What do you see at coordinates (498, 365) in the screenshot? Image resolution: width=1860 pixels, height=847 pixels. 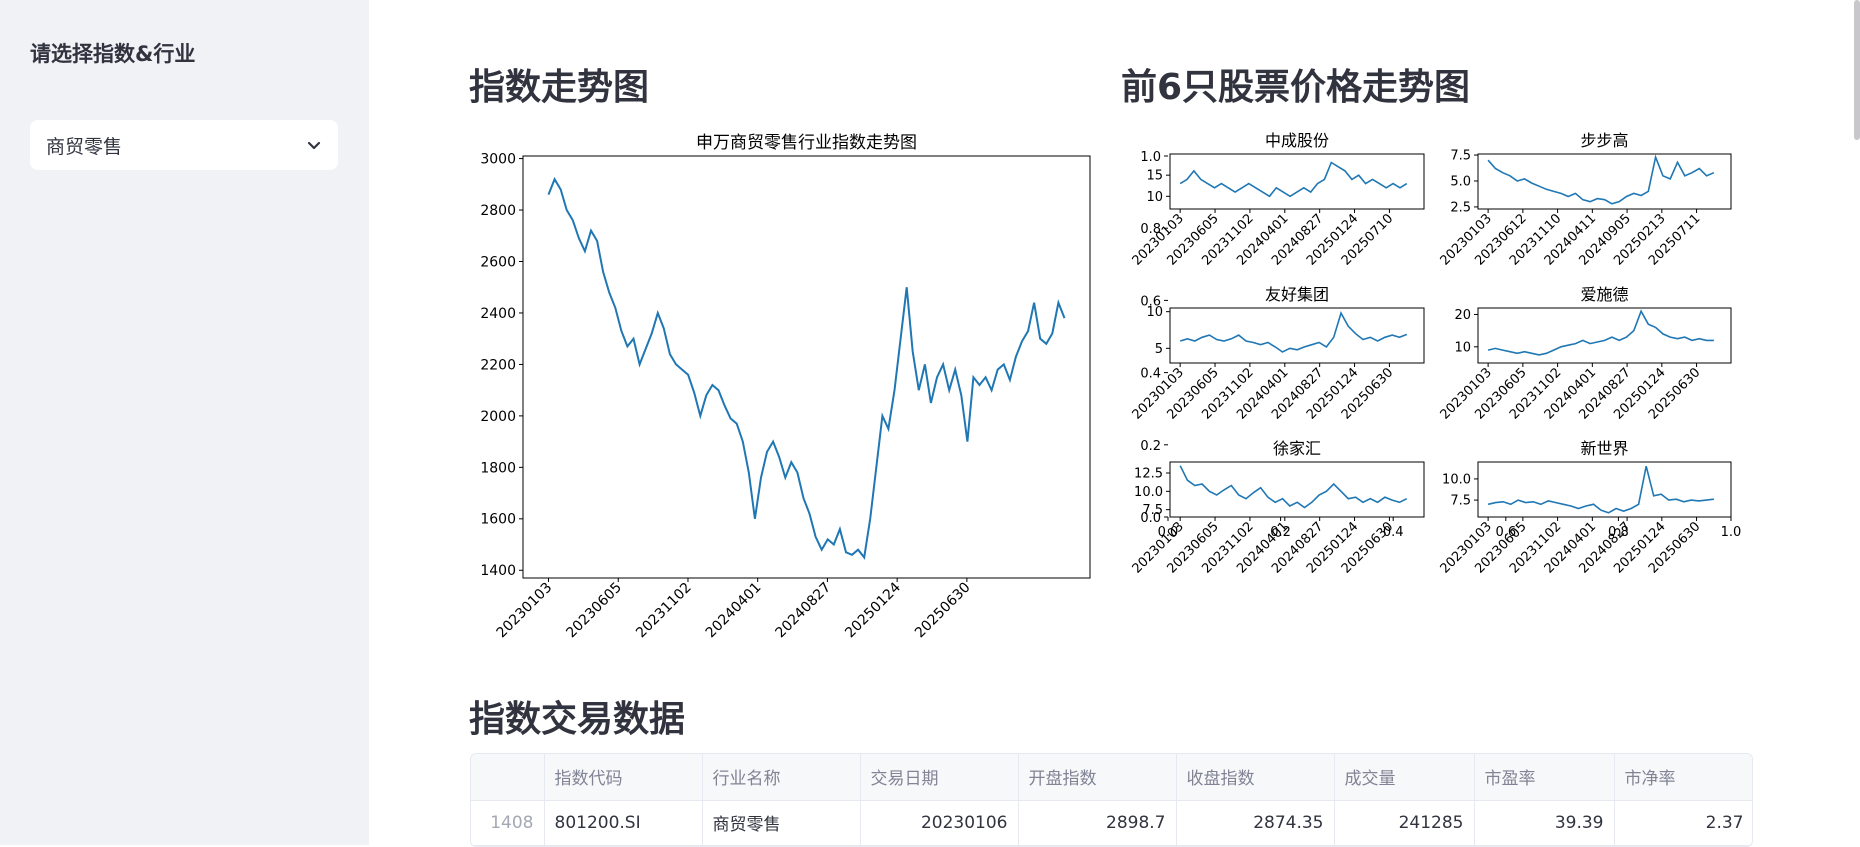 I see `y-tick-label: 2200` at bounding box center [498, 365].